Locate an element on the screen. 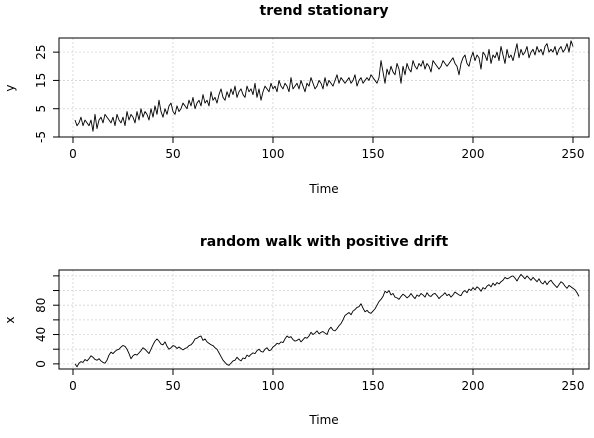 This screenshot has height=438, width=594. y-axis-label: x is located at coordinates (10, 319).